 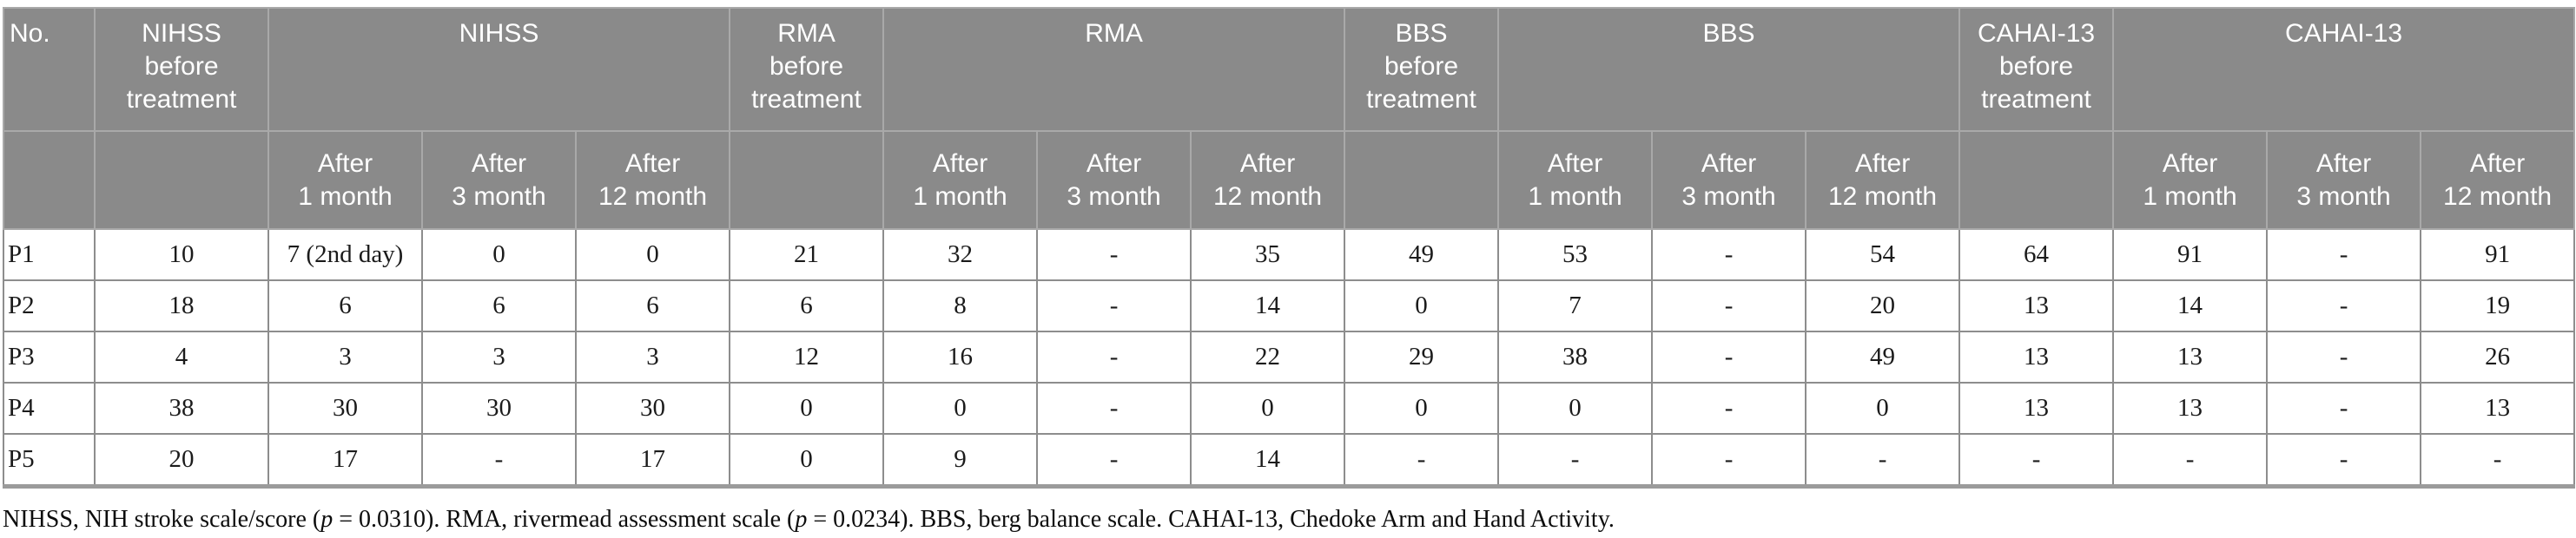 I want to click on subheader-after-3-month-7: After 3 month, so click(x=1114, y=180).